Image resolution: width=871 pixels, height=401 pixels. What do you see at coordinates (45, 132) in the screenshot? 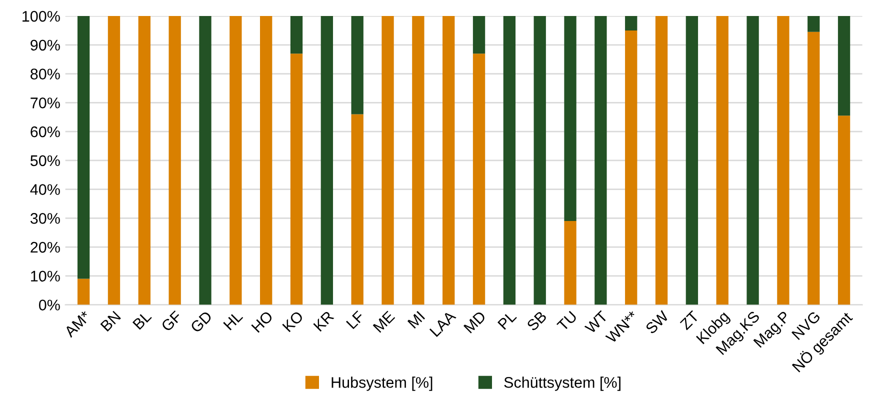
I see `y-tick-label: 60%` at bounding box center [45, 132].